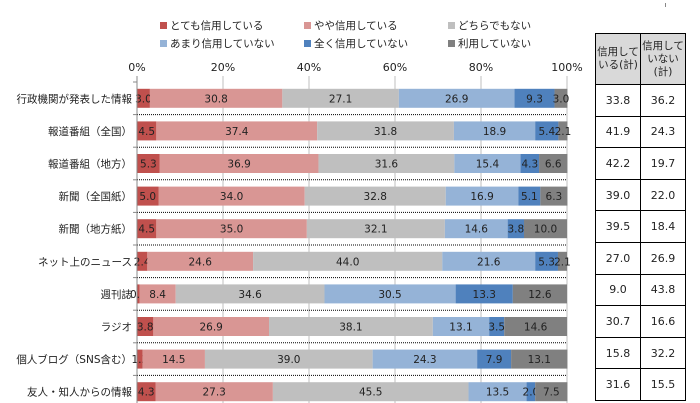 This screenshot has width=700, height=403. I want to click on data-label: 6.6, so click(553, 165).